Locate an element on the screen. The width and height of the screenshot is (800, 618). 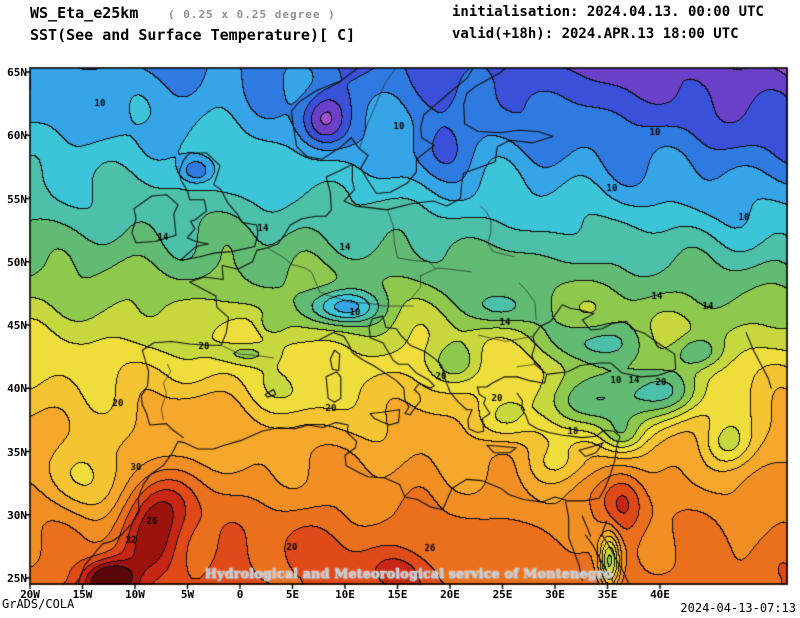
lon-tick-label: 10W is located at coordinates (135, 594).